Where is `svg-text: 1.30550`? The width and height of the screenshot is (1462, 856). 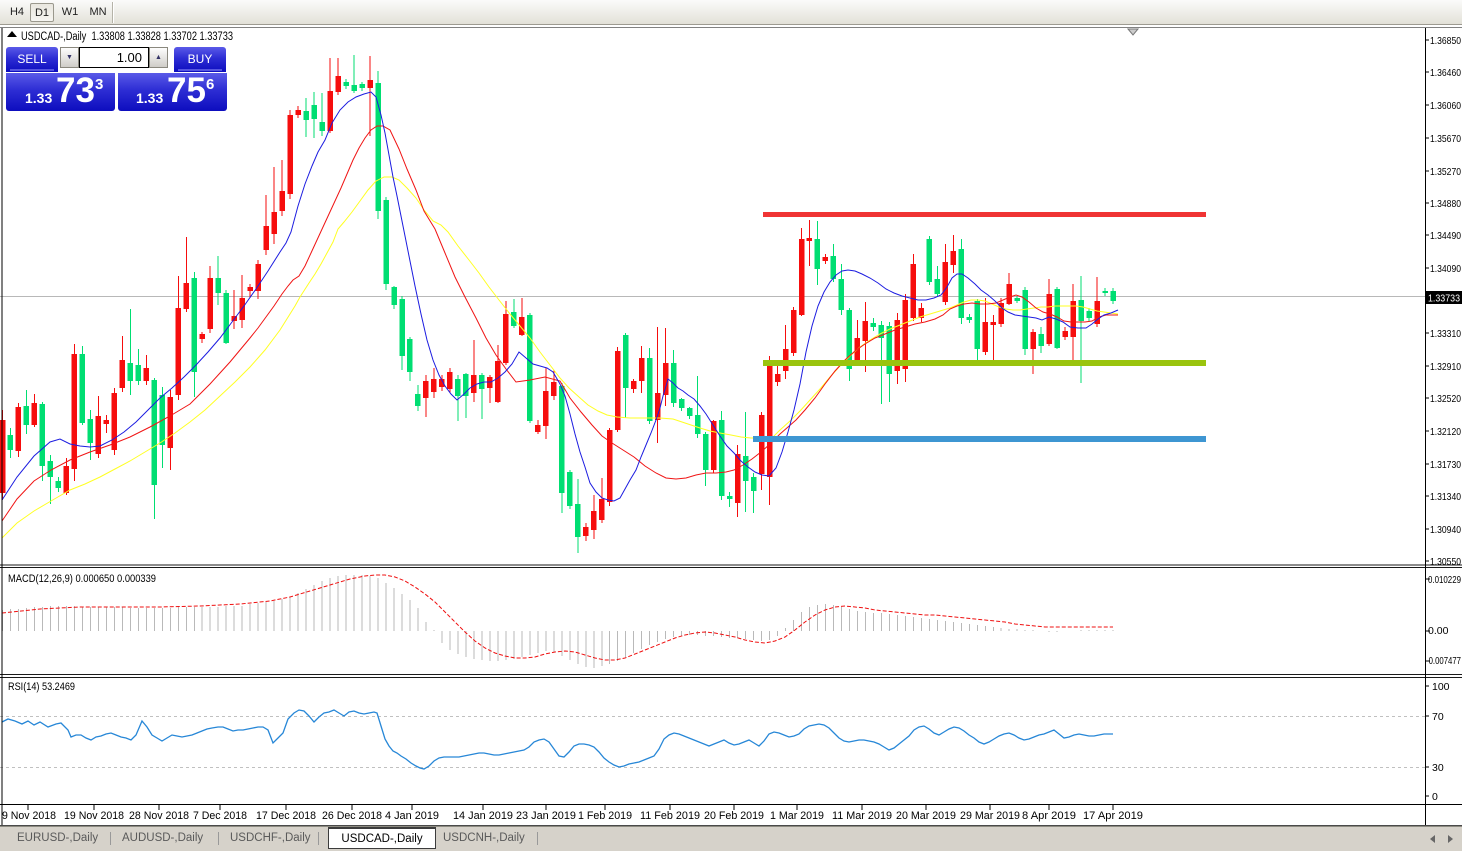
svg-text: 1.30550 is located at coordinates (1445, 562).